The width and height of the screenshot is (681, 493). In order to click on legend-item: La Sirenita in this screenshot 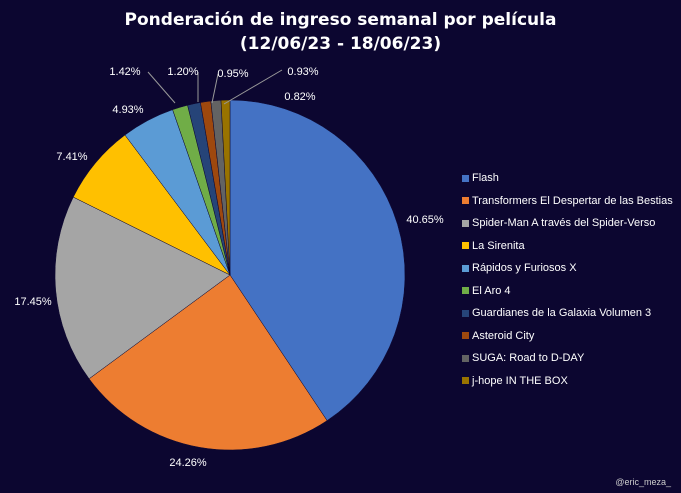, I will do `click(567, 246)`.